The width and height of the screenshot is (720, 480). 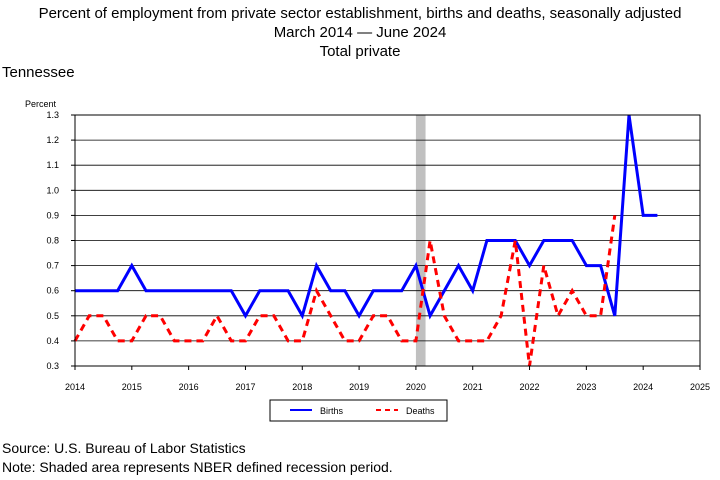 I want to click on x-tick-label: 2021, so click(x=473, y=387).